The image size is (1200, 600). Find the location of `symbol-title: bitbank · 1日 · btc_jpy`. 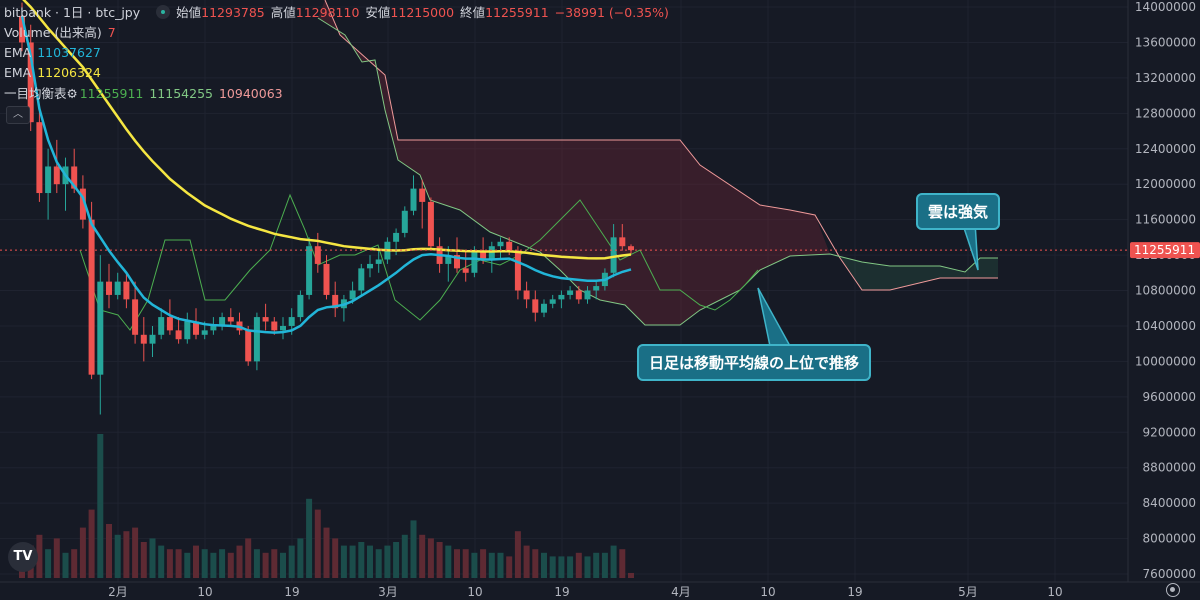

symbol-title: bitbank · 1日 · btc_jpy is located at coordinates (72, 12).